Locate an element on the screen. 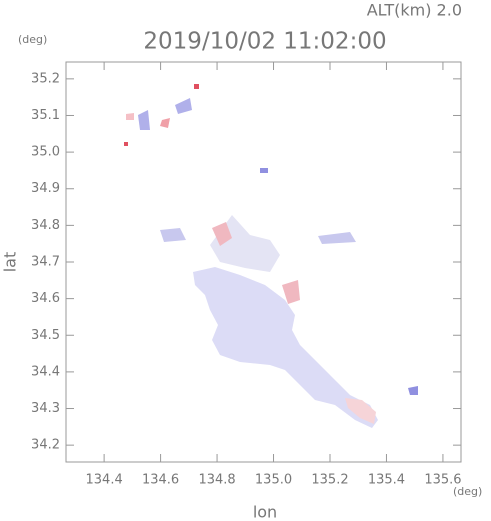  x-tick-label: 134.4 is located at coordinates (104, 480).